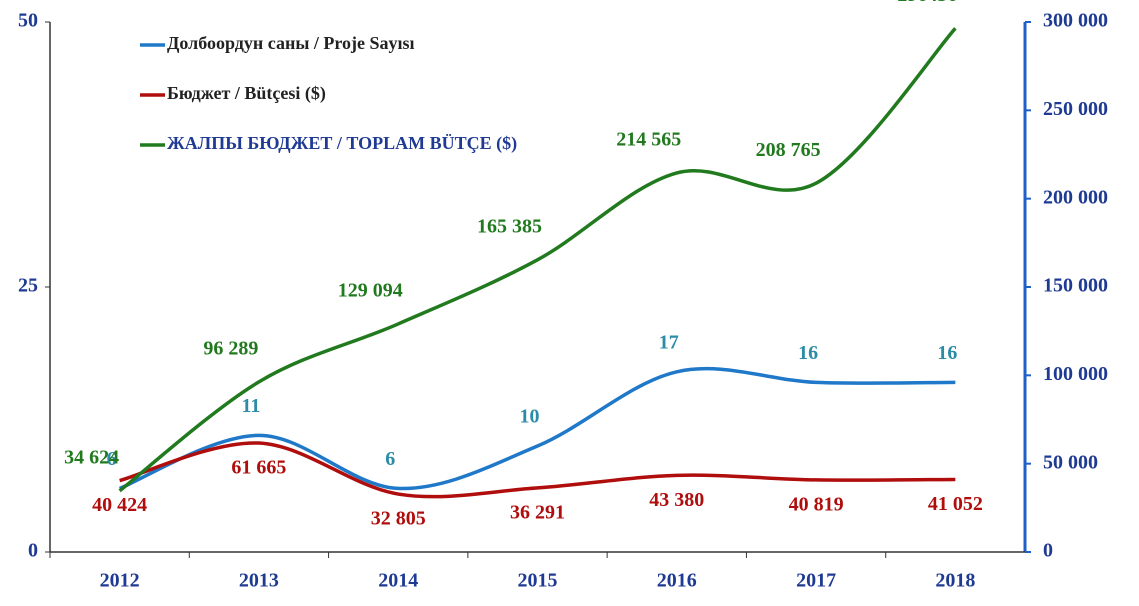 The width and height of the screenshot is (1139, 606). I want to click on data-label: 43 380, so click(676, 500).